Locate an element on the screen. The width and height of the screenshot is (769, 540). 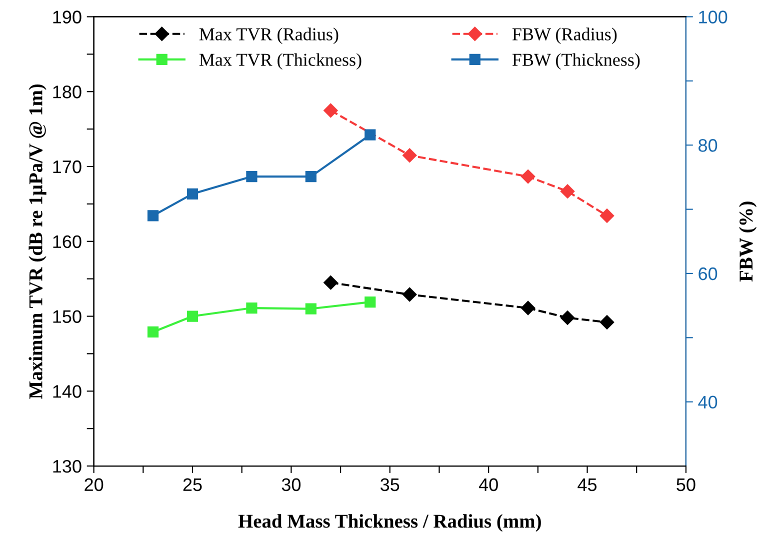
y2-tick-label: 40 is located at coordinates (708, 402).